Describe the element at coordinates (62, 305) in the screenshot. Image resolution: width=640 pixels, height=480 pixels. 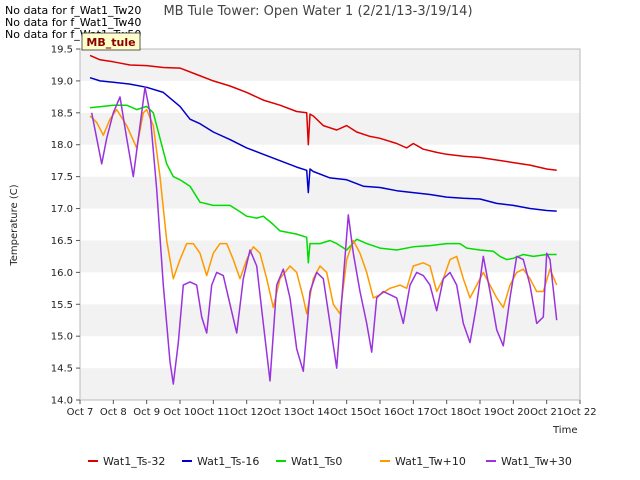
I see `y-tick-label: 15.5` at that location.